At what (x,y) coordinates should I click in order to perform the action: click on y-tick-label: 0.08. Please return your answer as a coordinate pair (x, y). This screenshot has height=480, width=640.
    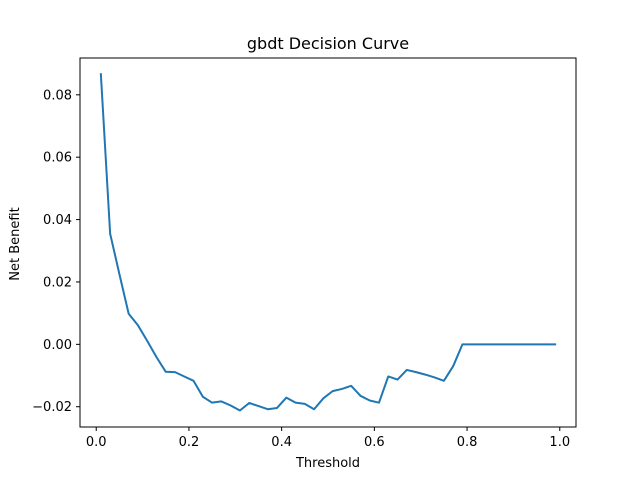
    Looking at the image, I should click on (57, 95).